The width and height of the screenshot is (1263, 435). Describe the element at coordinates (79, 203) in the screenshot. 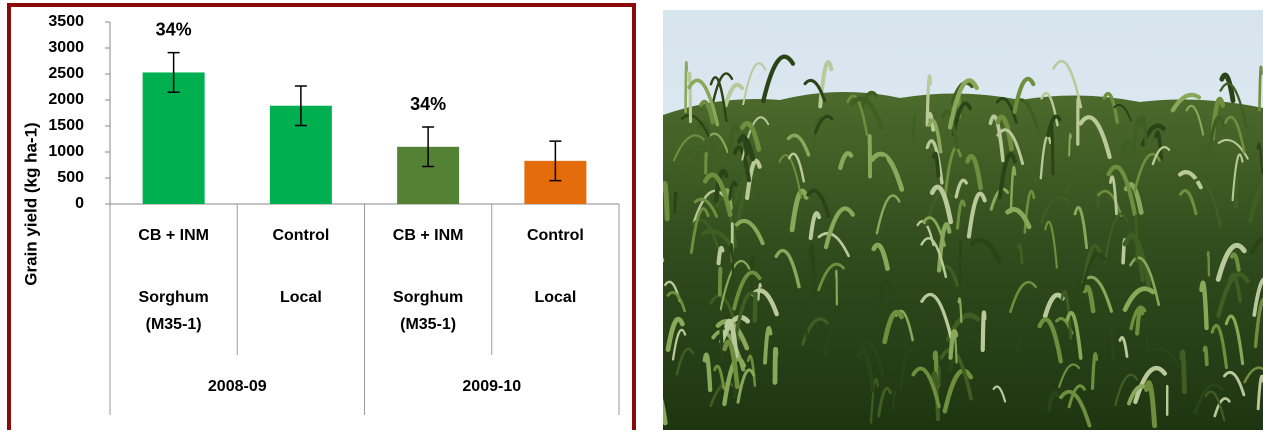

I see `y-tick-label: 0` at that location.